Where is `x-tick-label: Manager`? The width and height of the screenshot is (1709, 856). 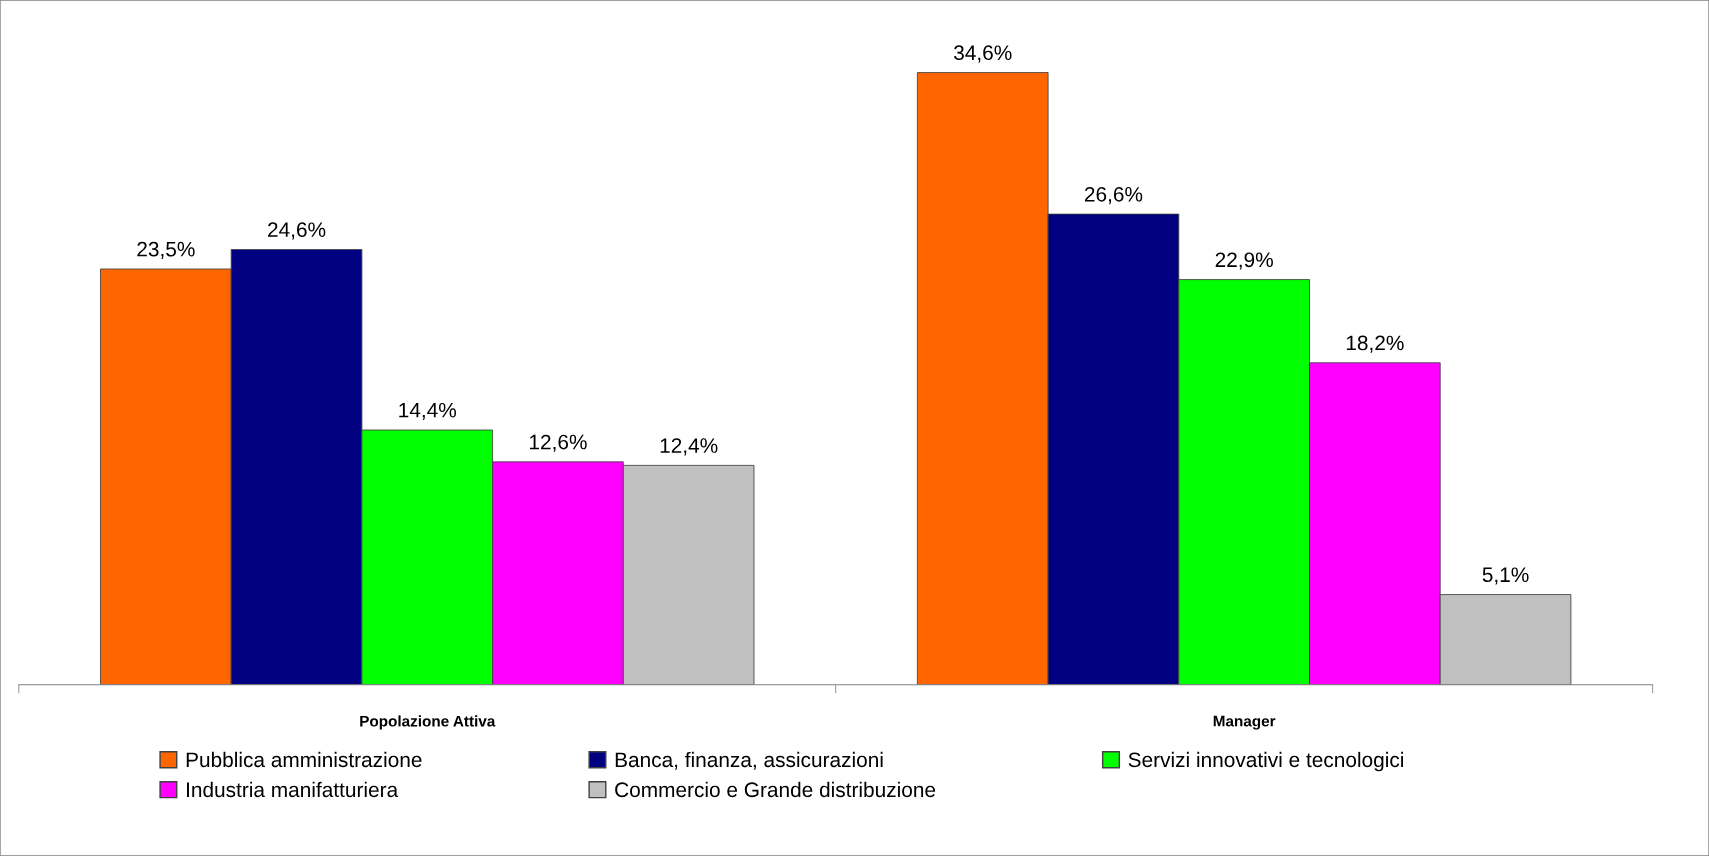 x-tick-label: Manager is located at coordinates (1244, 722).